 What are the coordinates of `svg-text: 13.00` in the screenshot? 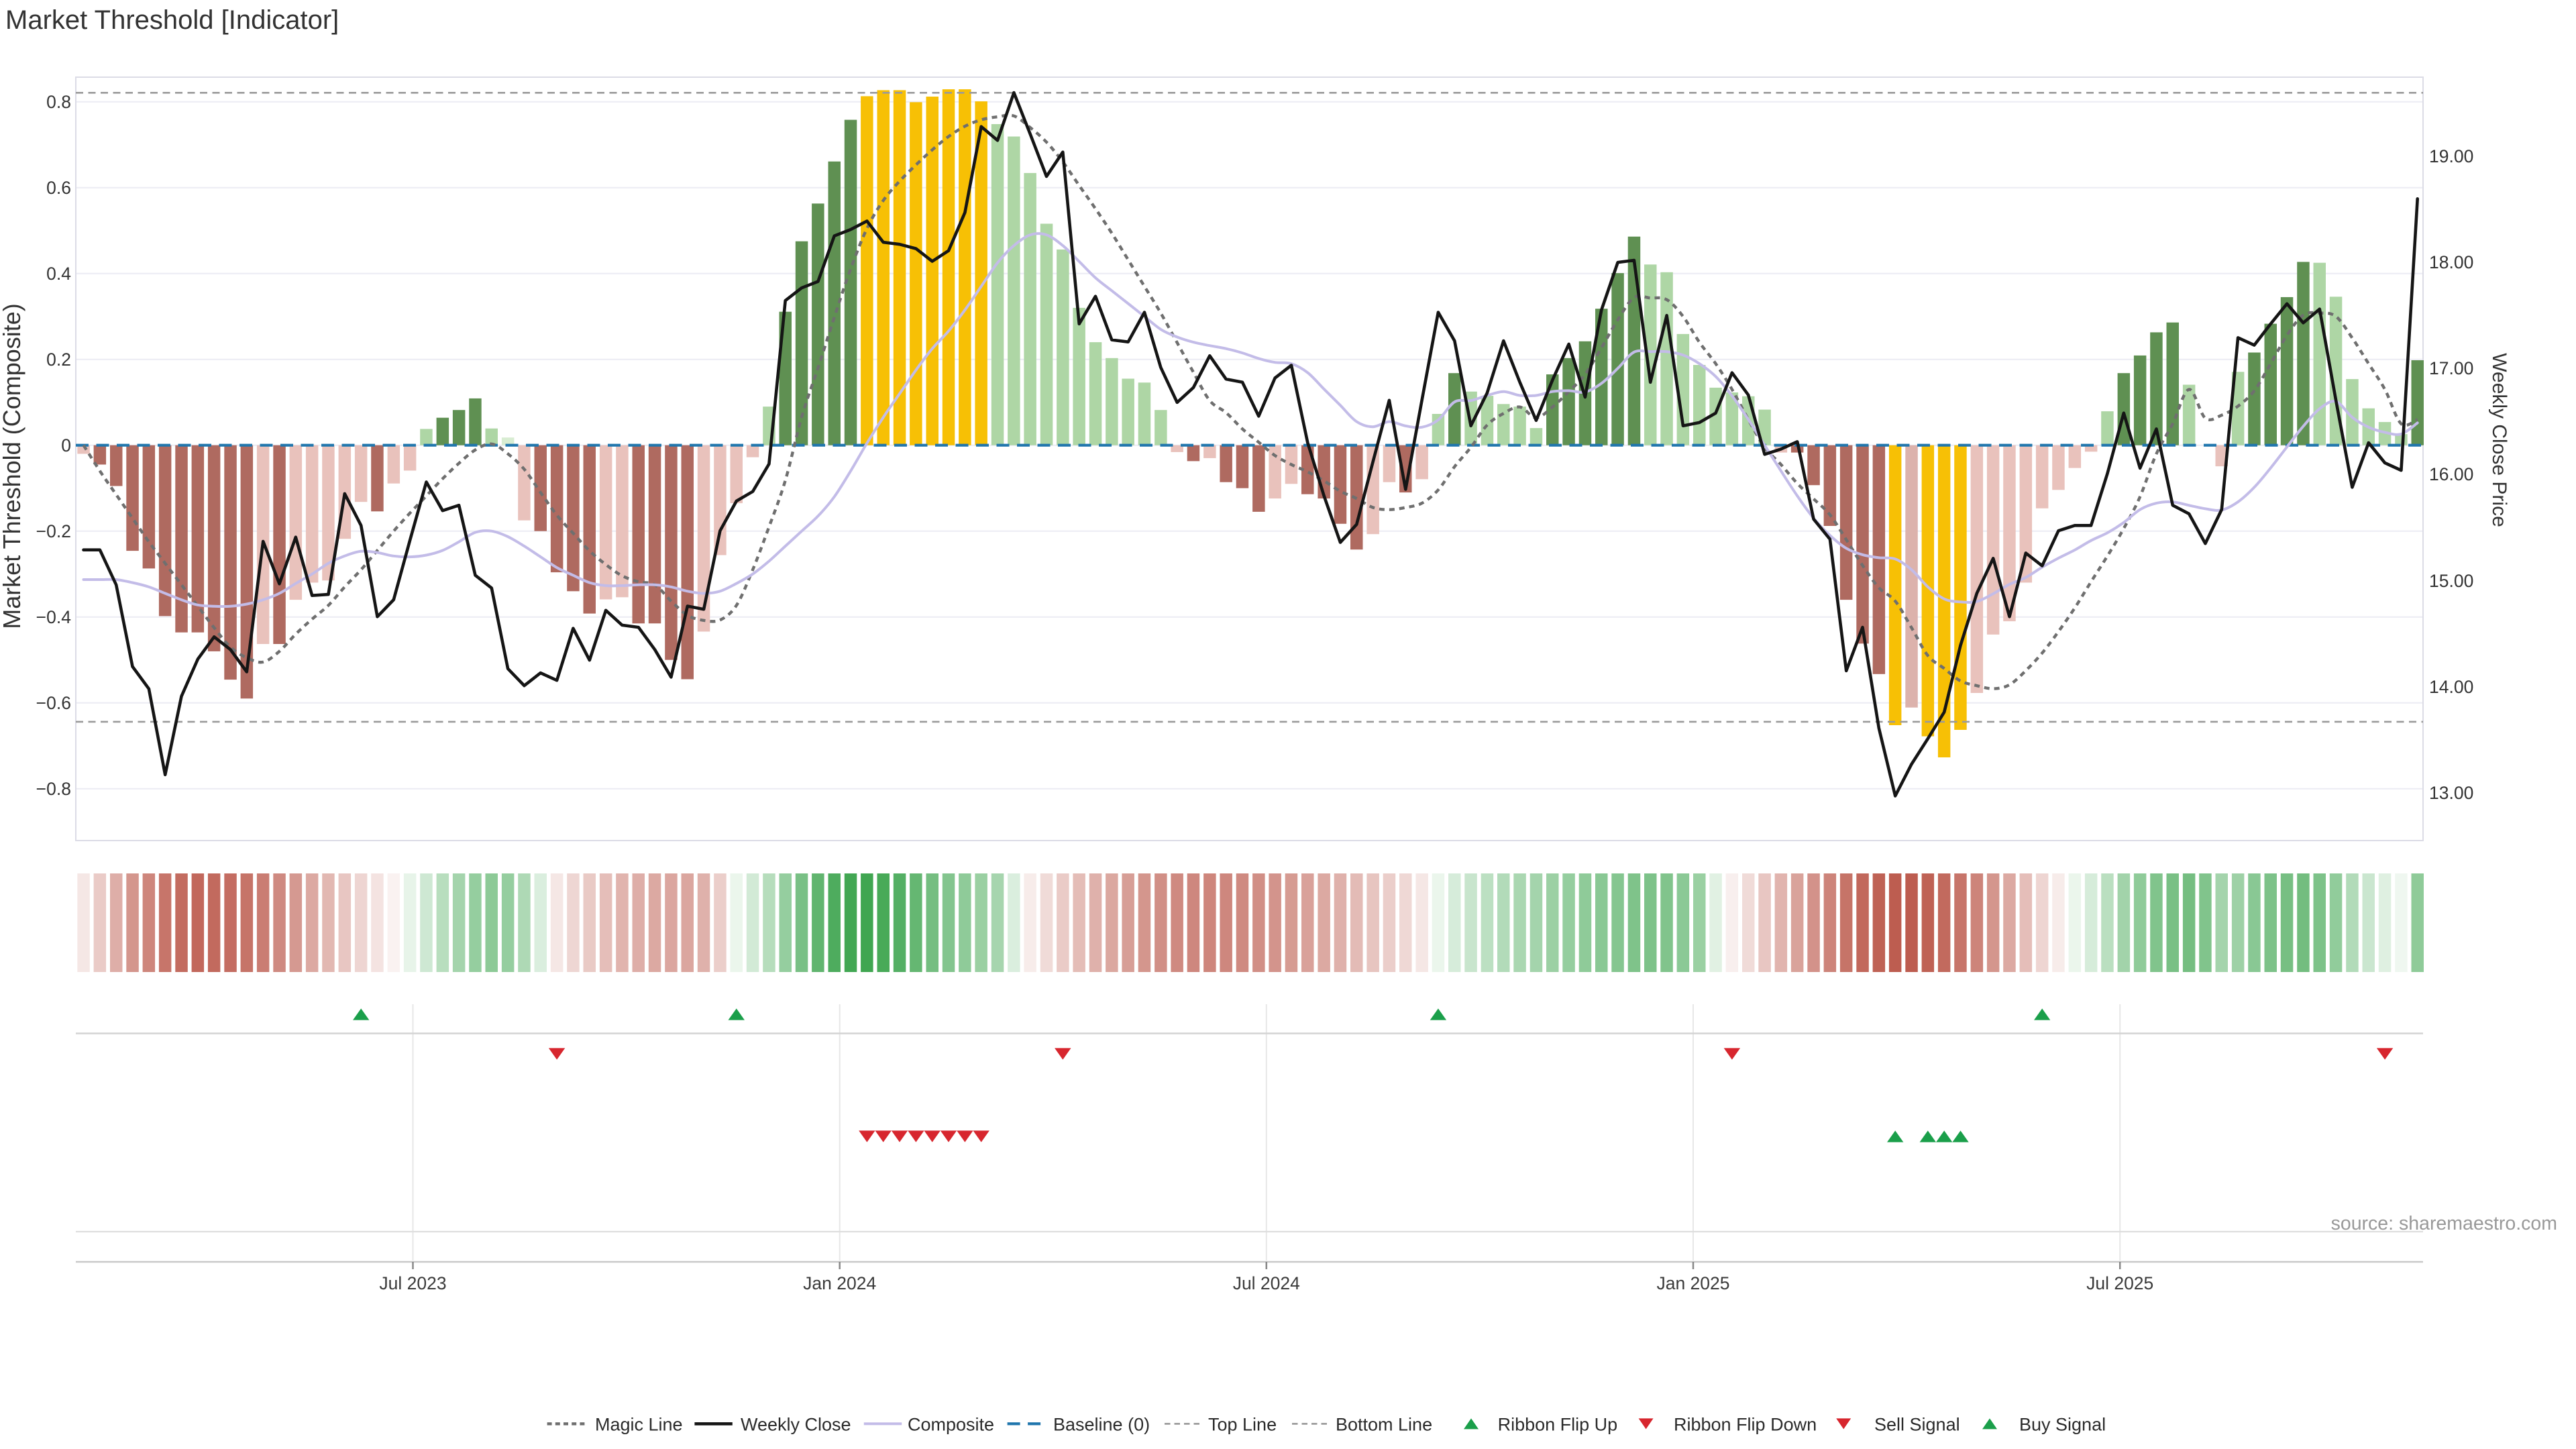 It's located at (2451, 793).